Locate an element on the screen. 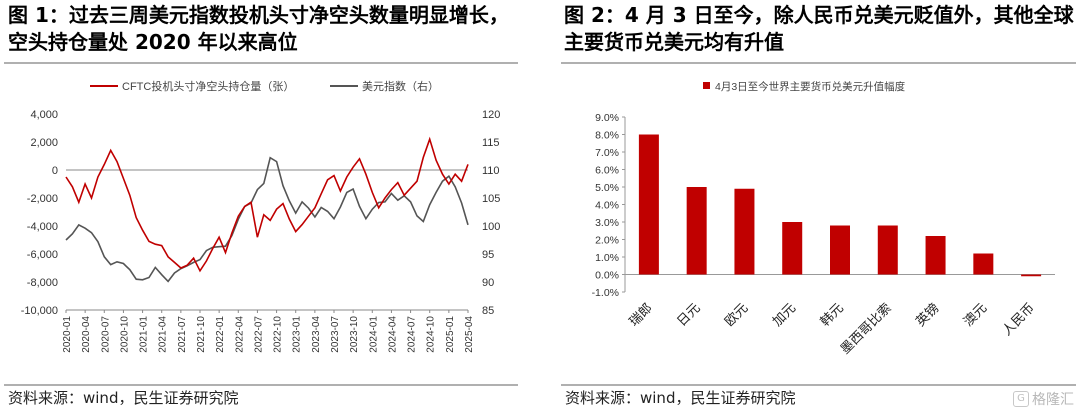 The width and height of the screenshot is (1080, 412). y-tick-label: -1.0% is located at coordinates (605, 293).